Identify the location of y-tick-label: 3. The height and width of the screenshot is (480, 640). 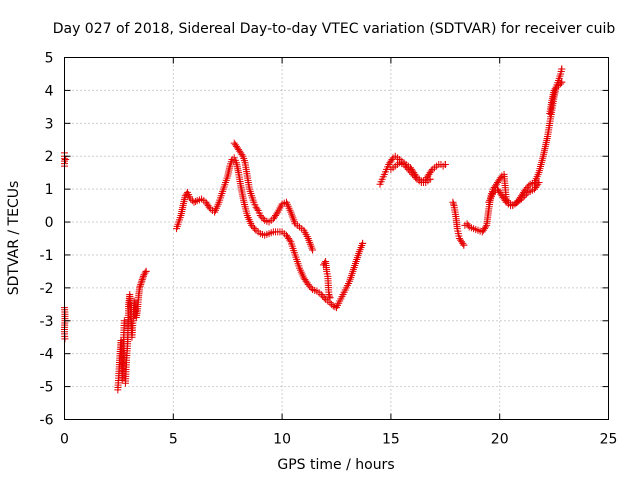
(49, 124).